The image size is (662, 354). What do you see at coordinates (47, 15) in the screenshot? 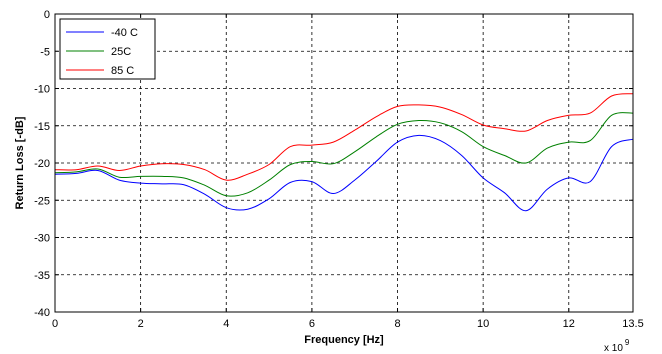
I see `y-tick-label: 0` at bounding box center [47, 15].